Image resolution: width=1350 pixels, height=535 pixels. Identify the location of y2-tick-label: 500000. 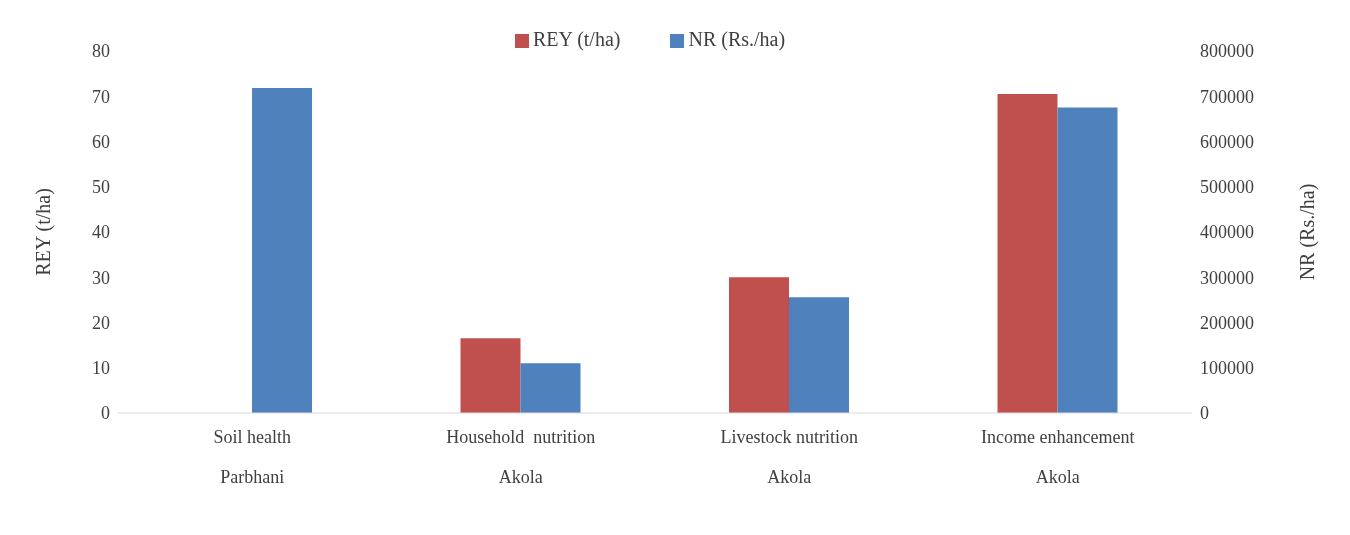
(1227, 187).